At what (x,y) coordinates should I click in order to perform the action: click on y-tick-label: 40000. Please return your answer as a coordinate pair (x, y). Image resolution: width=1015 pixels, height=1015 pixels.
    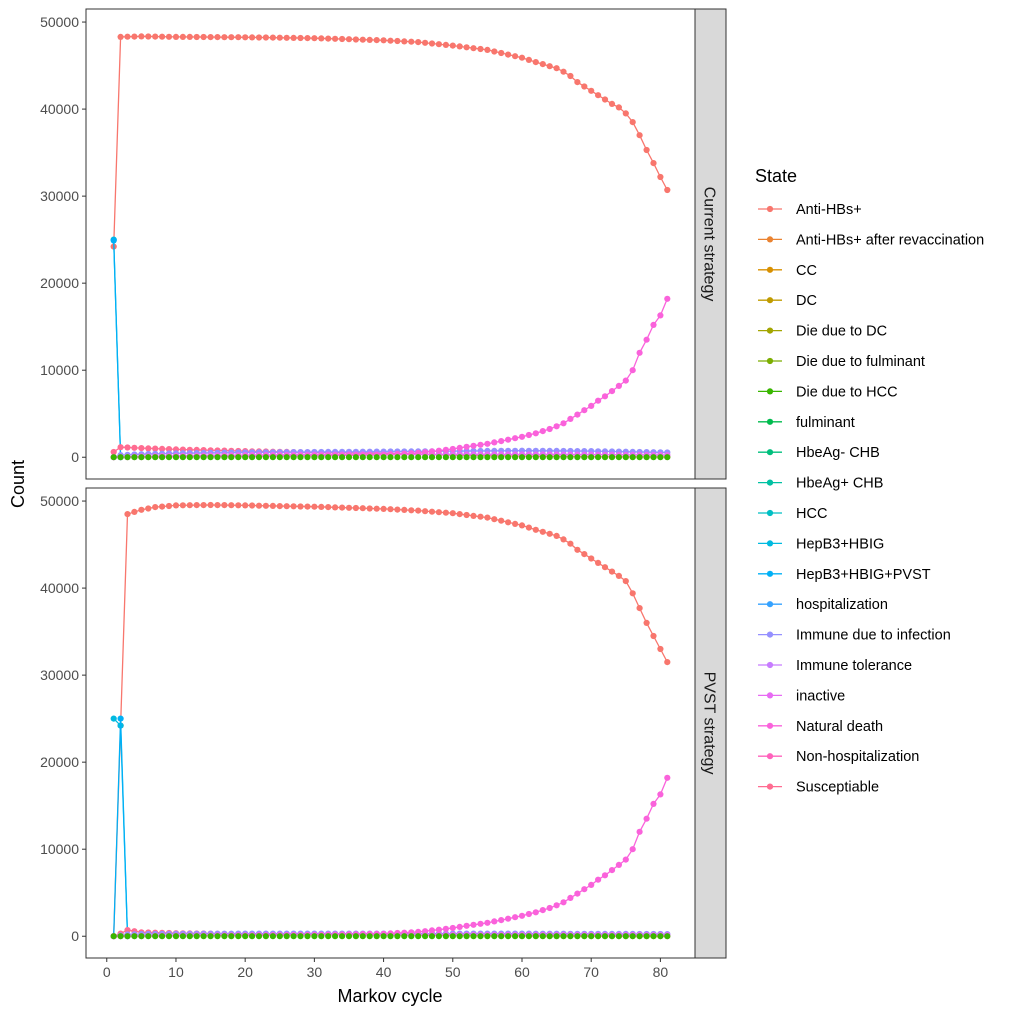
    Looking at the image, I should click on (59, 588).